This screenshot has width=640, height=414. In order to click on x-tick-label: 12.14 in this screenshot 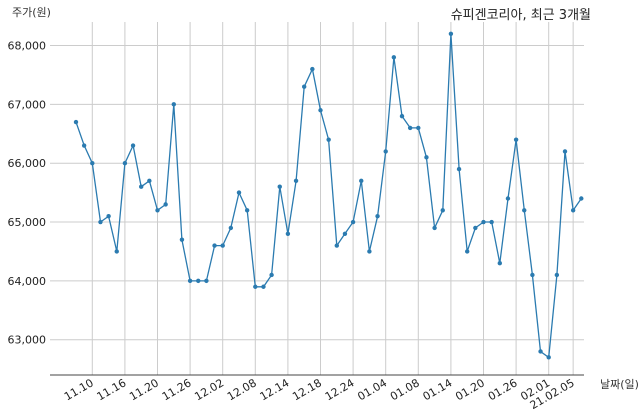, I will do `click(275, 389)`.